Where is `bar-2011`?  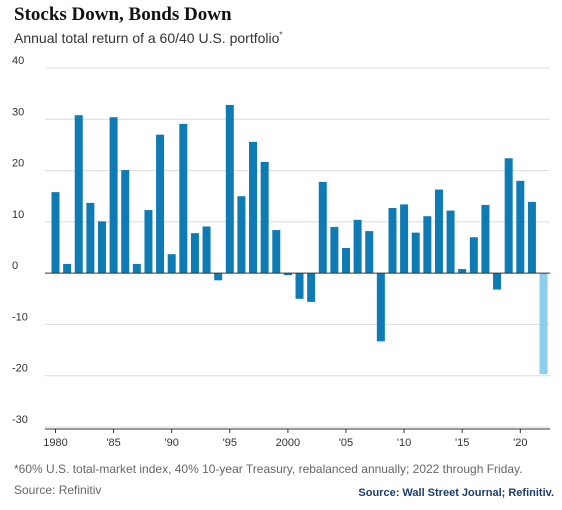 bar-2011 is located at coordinates (415, 253).